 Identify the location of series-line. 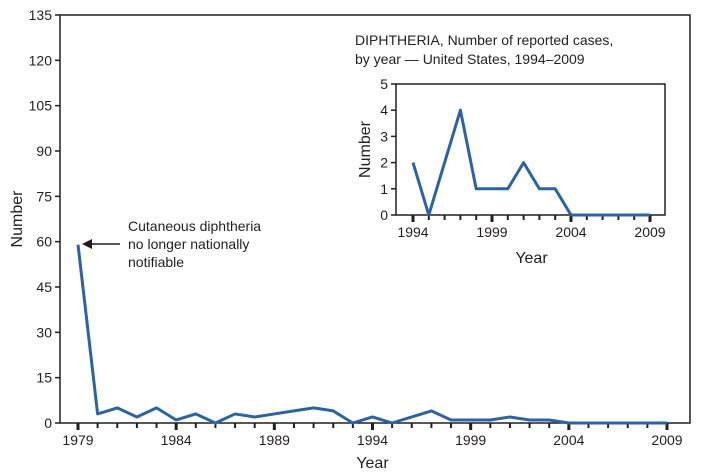
(530, 162).